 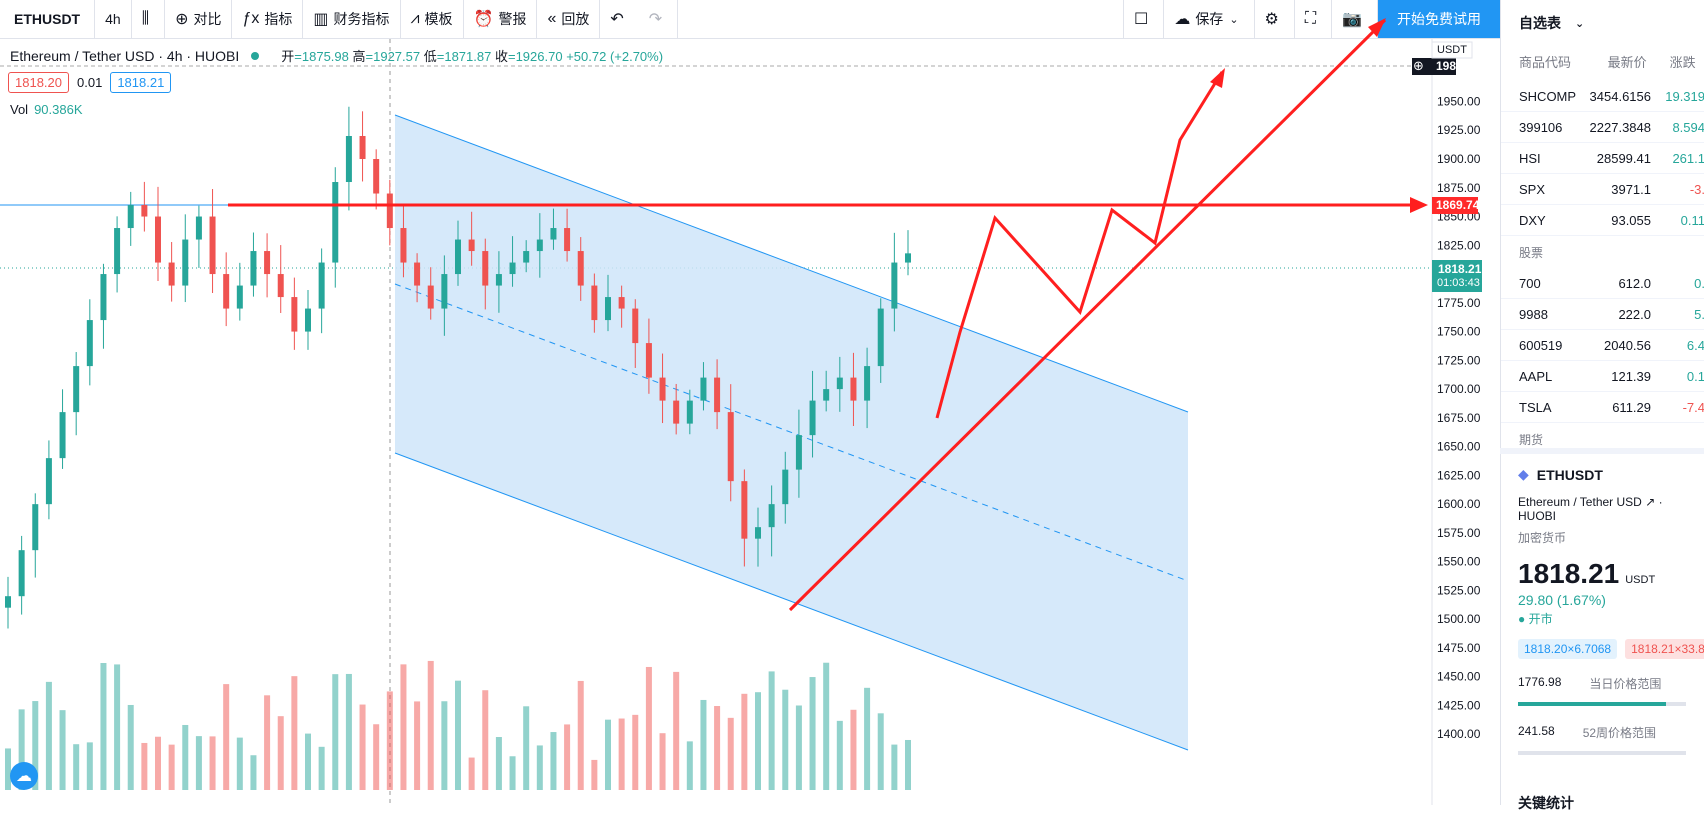 What do you see at coordinates (501, 19) in the screenshot?
I see `alert-button: ⏰ 警报` at bounding box center [501, 19].